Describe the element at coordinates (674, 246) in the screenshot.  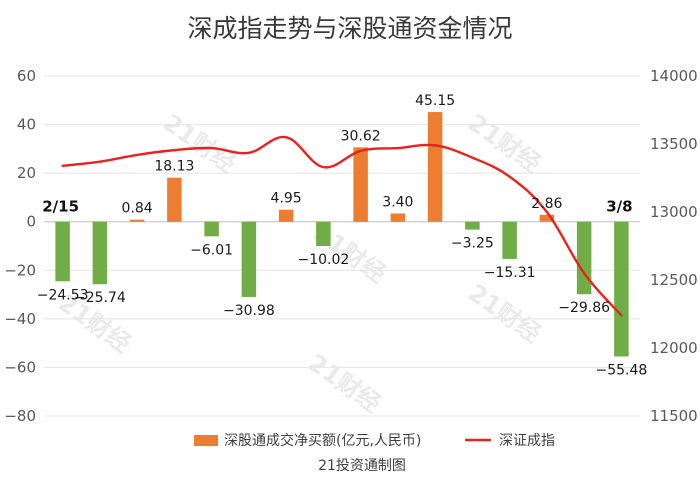
I see `right-axis: 14000 13500 13000 12500 12000 11500` at that location.